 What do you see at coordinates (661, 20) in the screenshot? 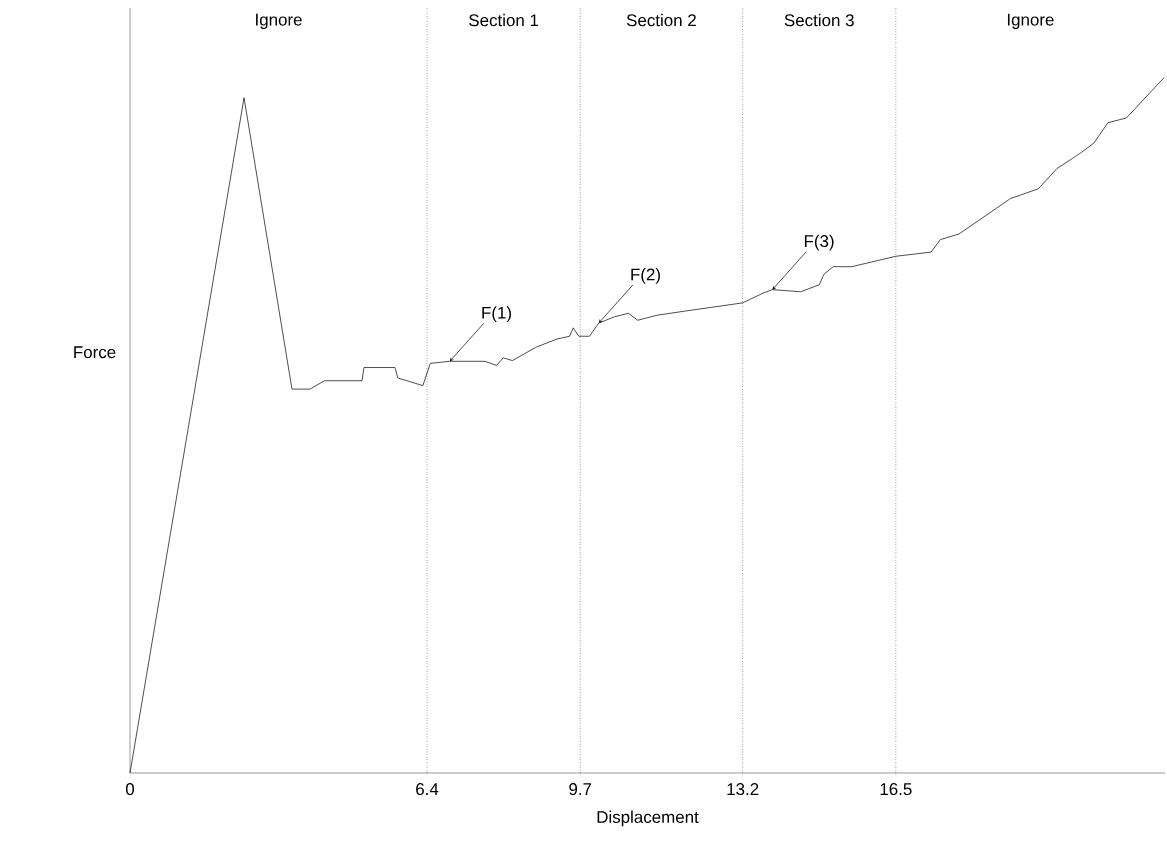
I see `text: Section 2` at bounding box center [661, 20].